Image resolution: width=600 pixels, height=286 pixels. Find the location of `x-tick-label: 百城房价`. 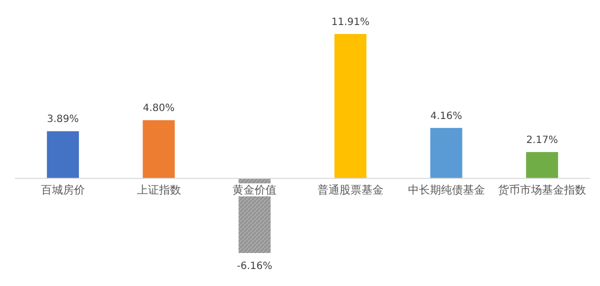

x-tick-label: 百城房价 is located at coordinates (62, 189).